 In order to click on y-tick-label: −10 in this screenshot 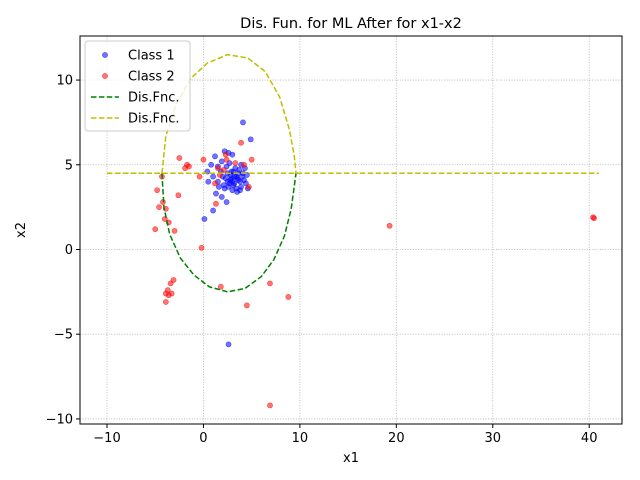, I will do `click(59, 419)`.